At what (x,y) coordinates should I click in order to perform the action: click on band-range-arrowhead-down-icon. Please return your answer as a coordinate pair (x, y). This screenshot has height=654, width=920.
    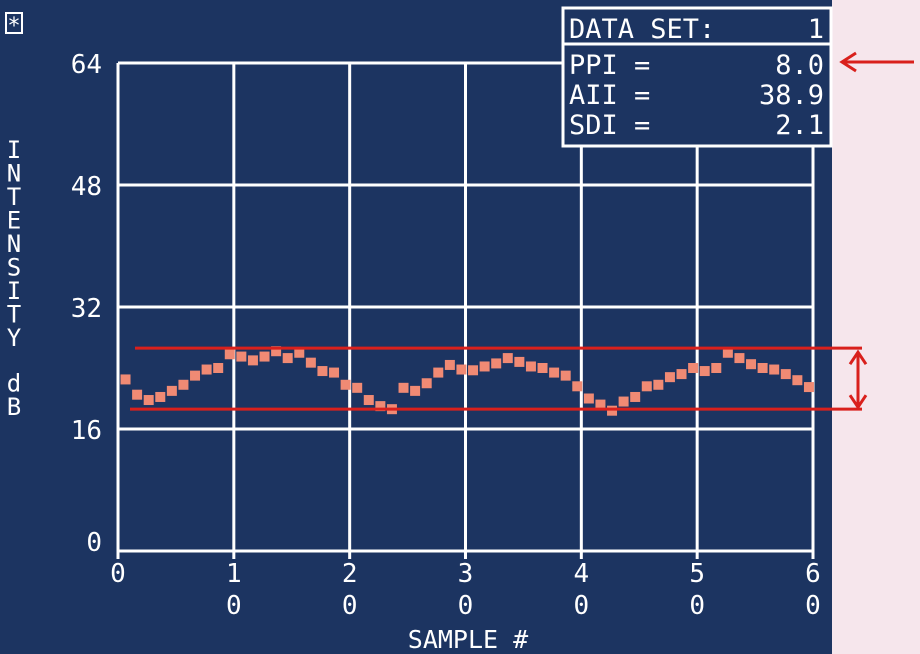
    Looking at the image, I should click on (858, 402).